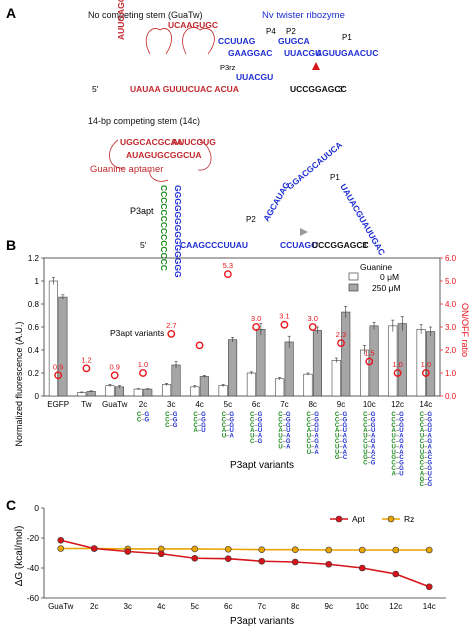 The width and height of the screenshot is (474, 629). What do you see at coordinates (193, 25) in the screenshot?
I see `top-loop-right-seq: UCAAGUGC` at bounding box center [193, 25].